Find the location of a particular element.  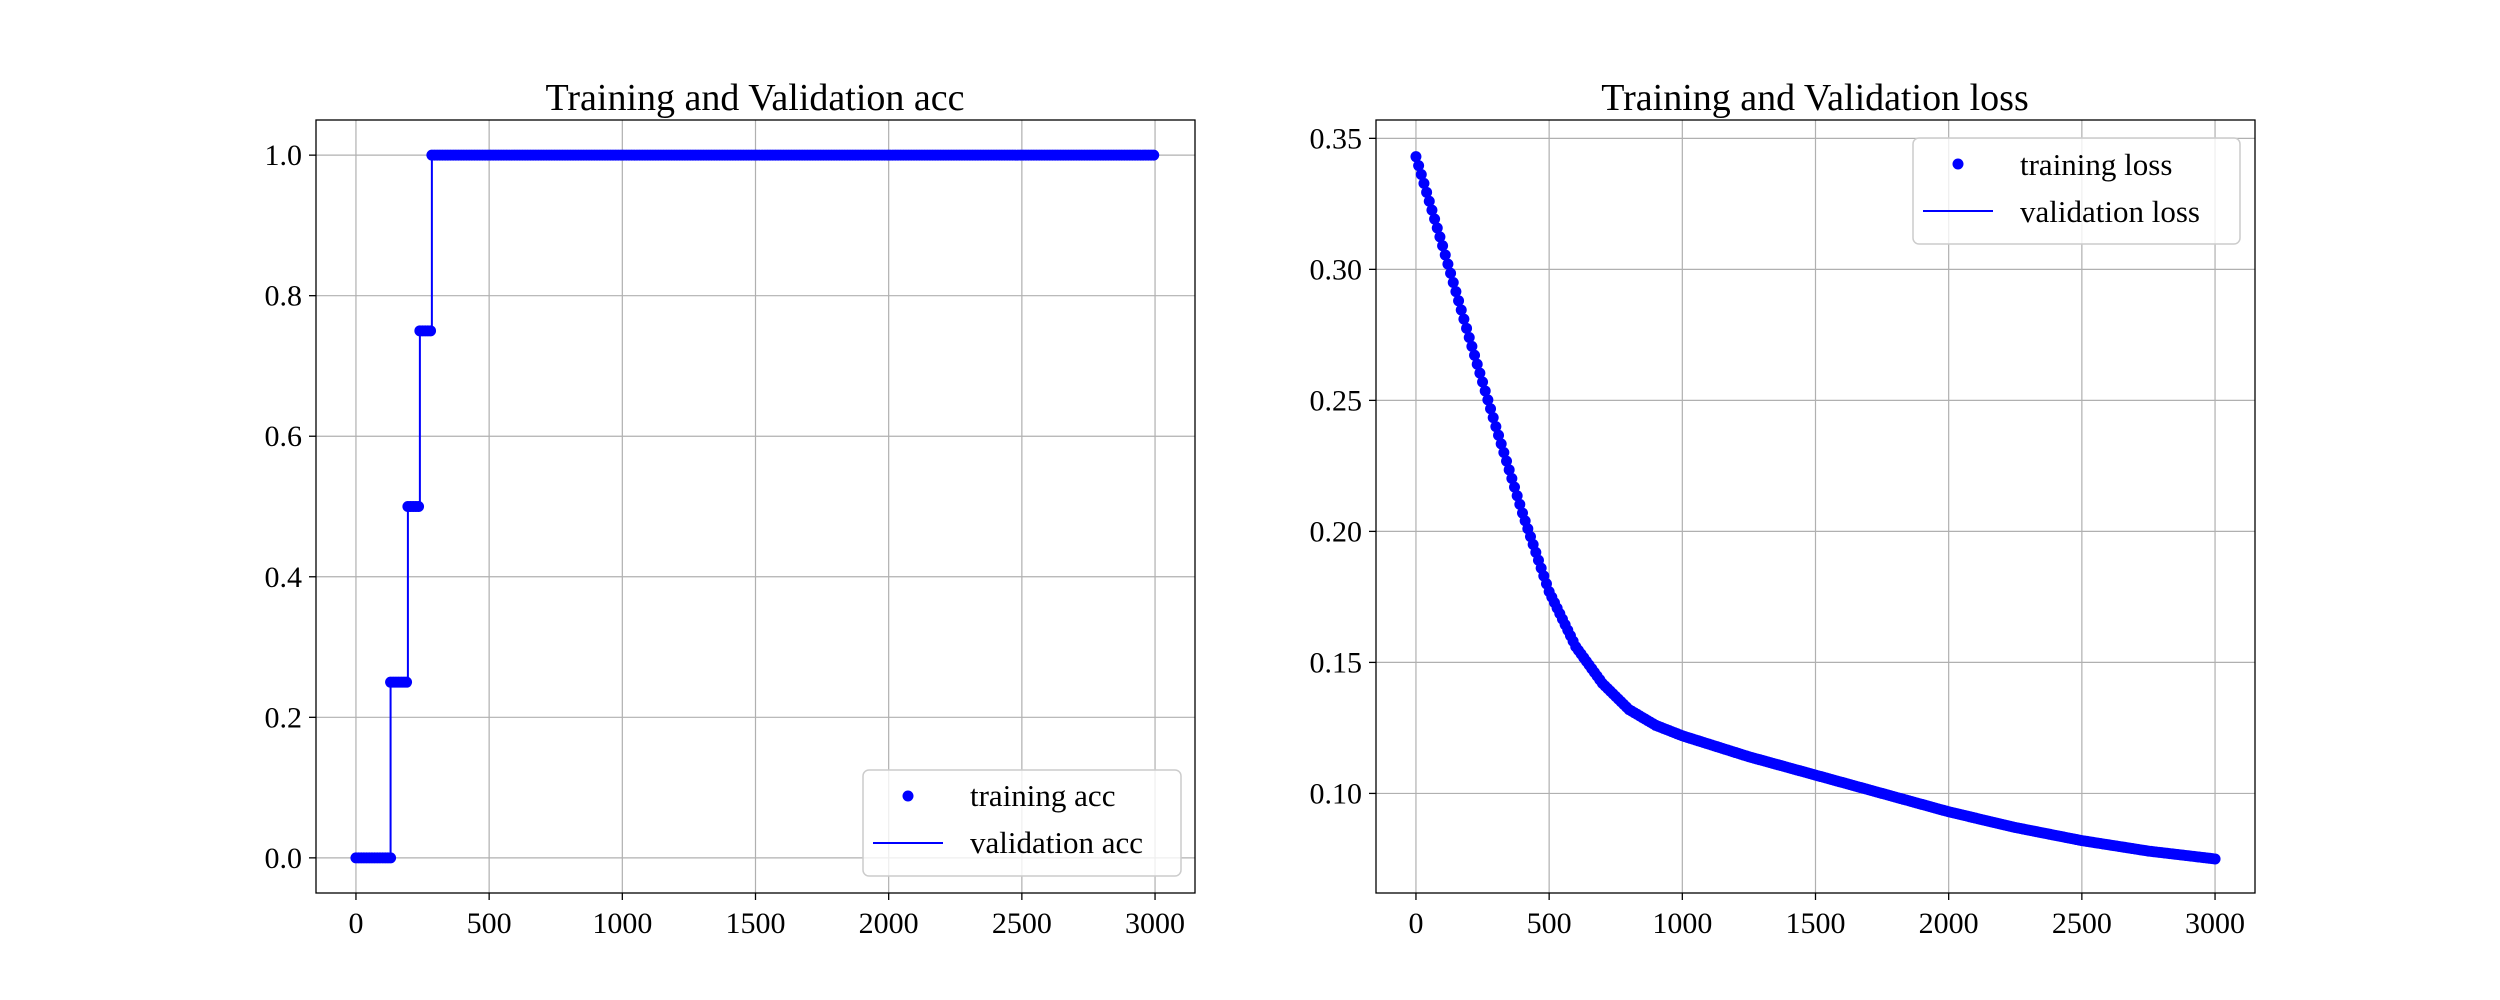

y-tick-label: 0.4 is located at coordinates (284, 577).